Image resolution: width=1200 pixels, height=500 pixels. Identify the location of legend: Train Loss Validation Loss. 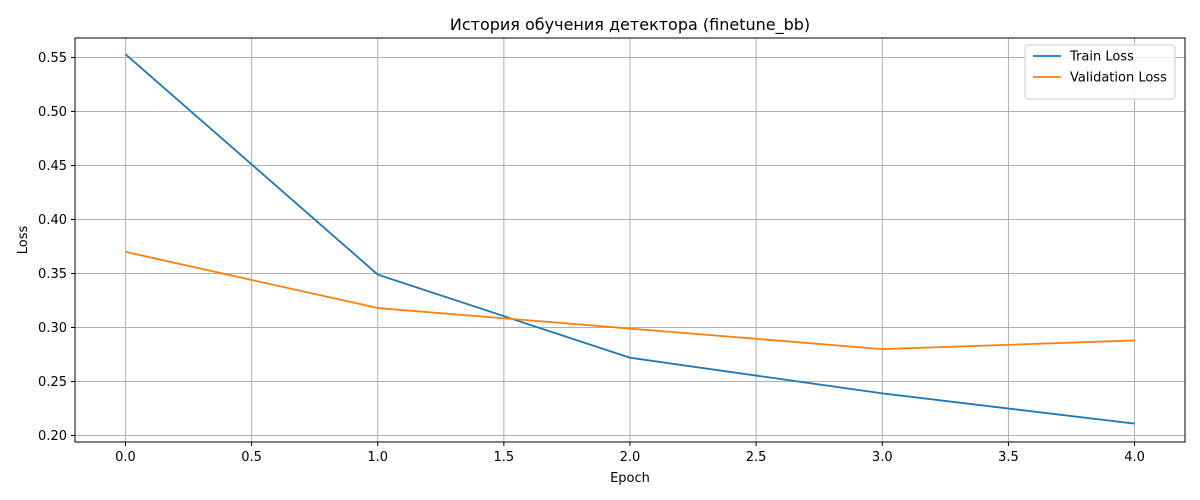
(1100, 72).